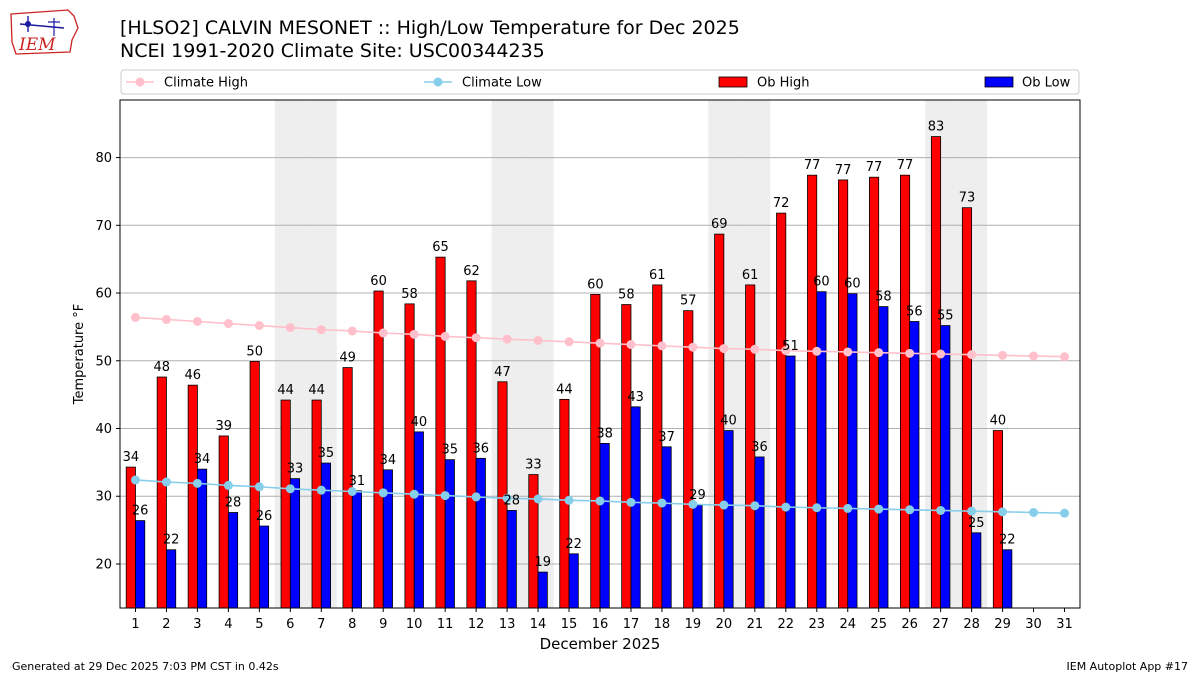 The width and height of the screenshot is (1200, 675). I want to click on legend-ob-low-swatch, so click(999, 82).